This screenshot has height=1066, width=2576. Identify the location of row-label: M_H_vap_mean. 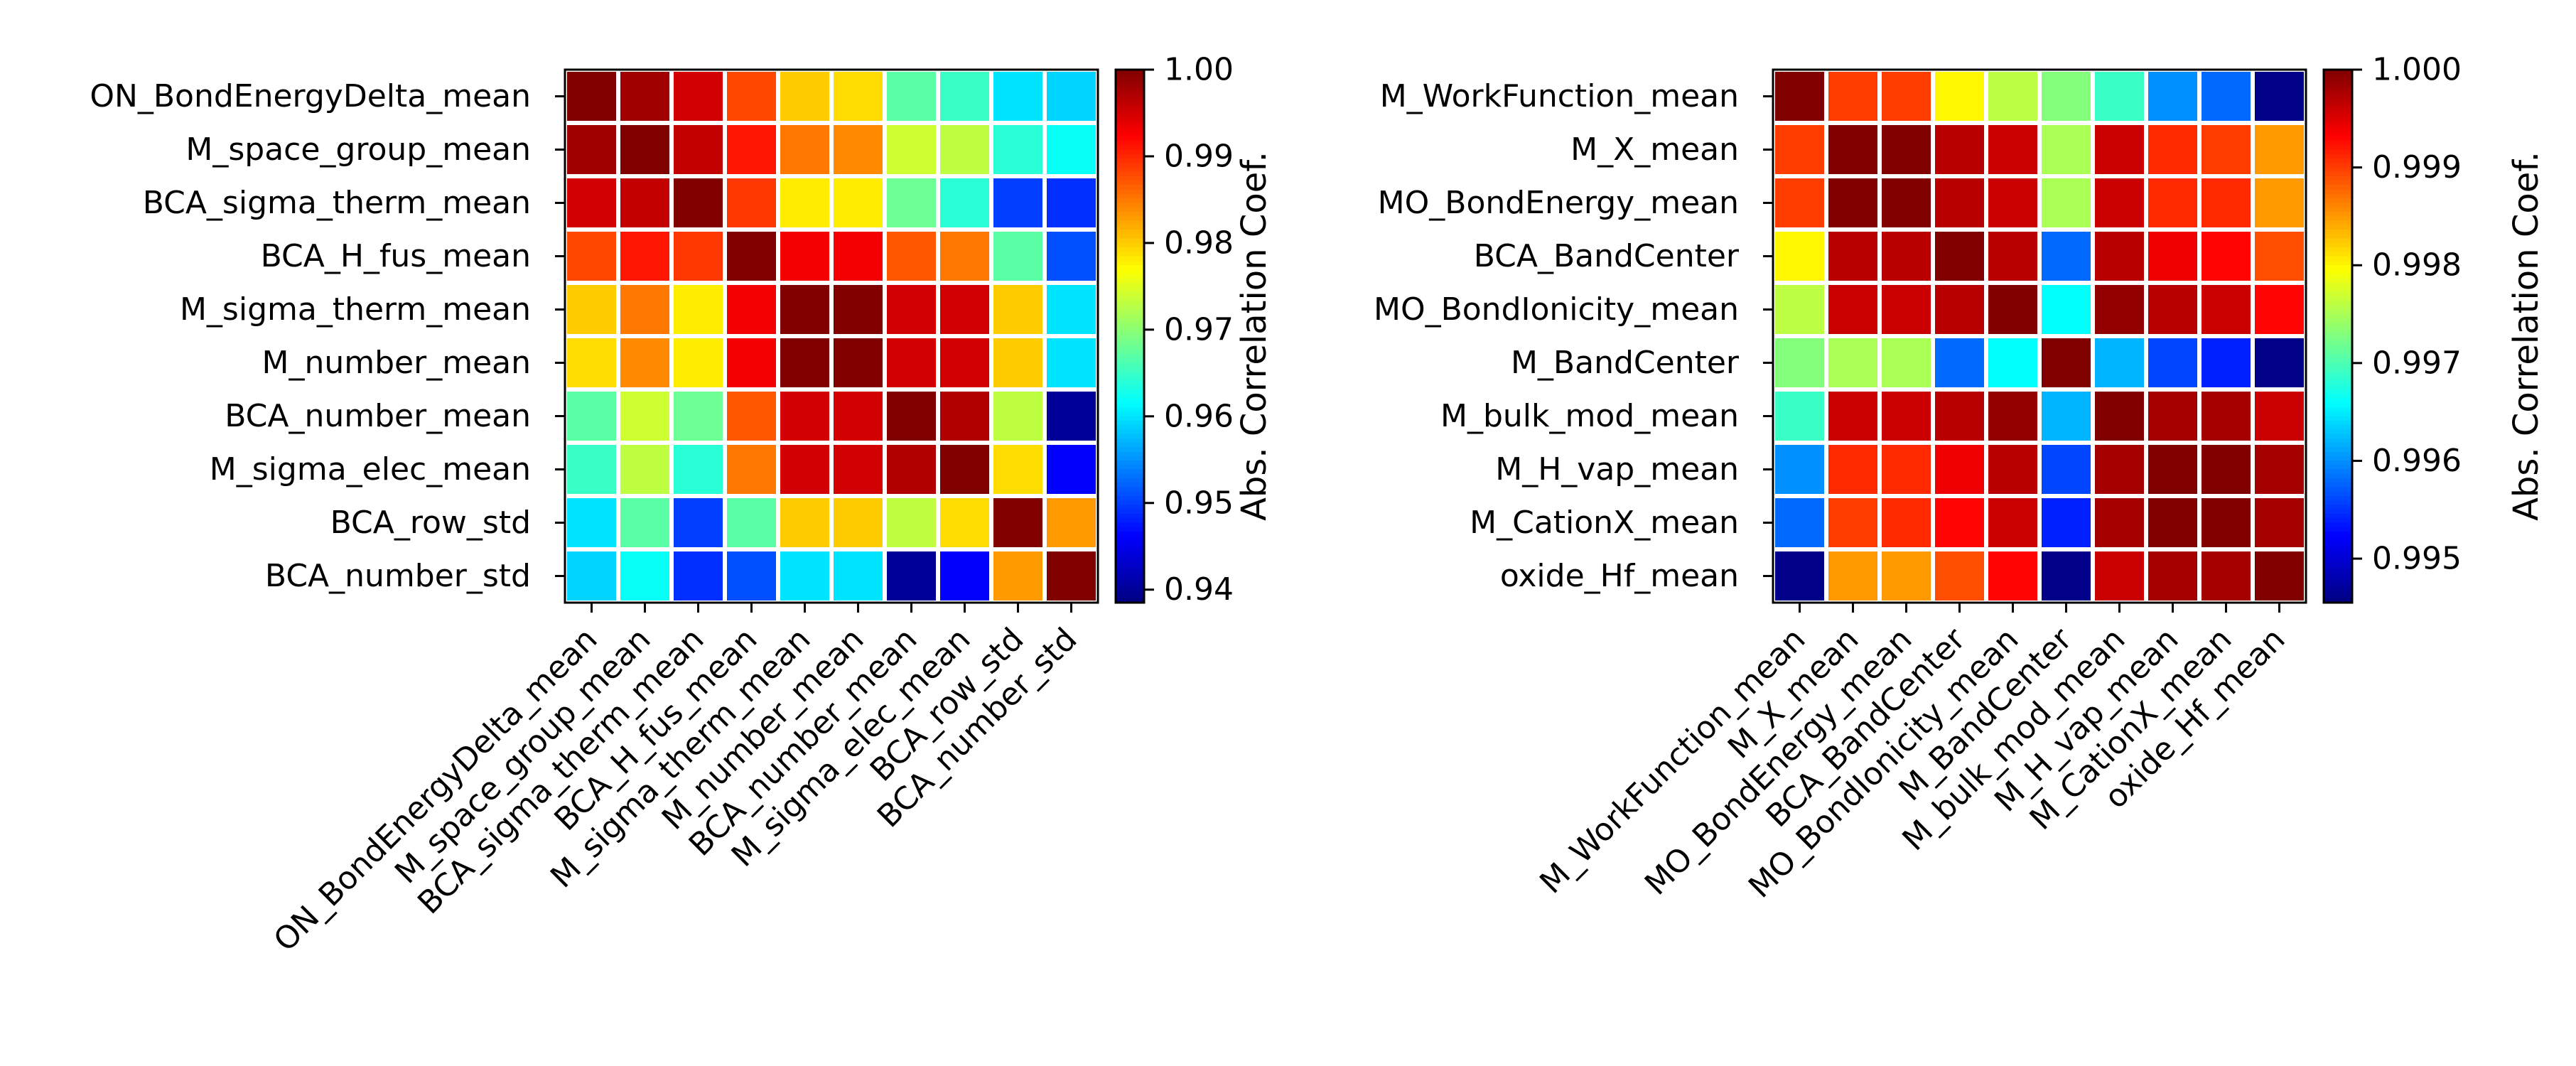
(1617, 469).